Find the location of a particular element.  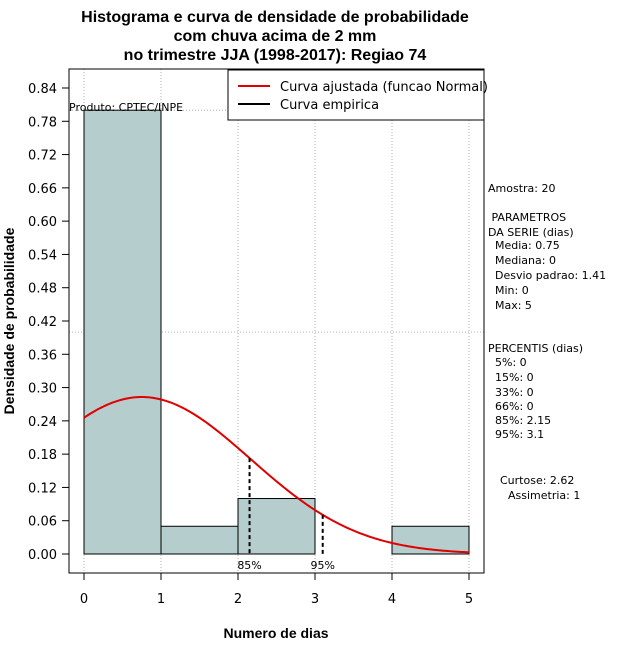

y-tick-label-13: 0.78 is located at coordinates (42, 122).